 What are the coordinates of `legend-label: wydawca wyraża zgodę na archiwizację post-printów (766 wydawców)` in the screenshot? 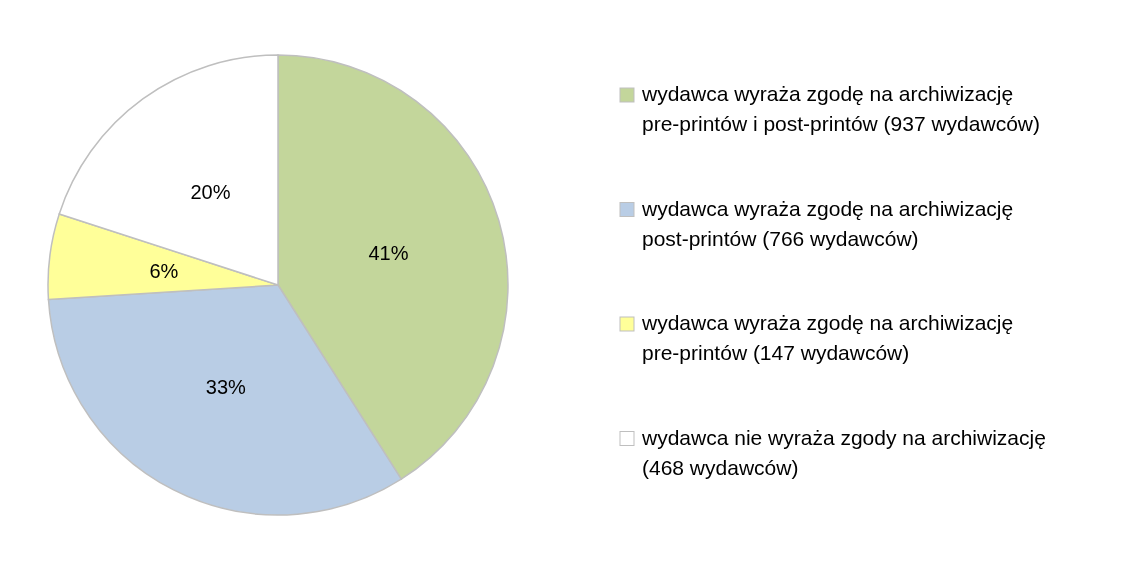 It's located at (827, 223).